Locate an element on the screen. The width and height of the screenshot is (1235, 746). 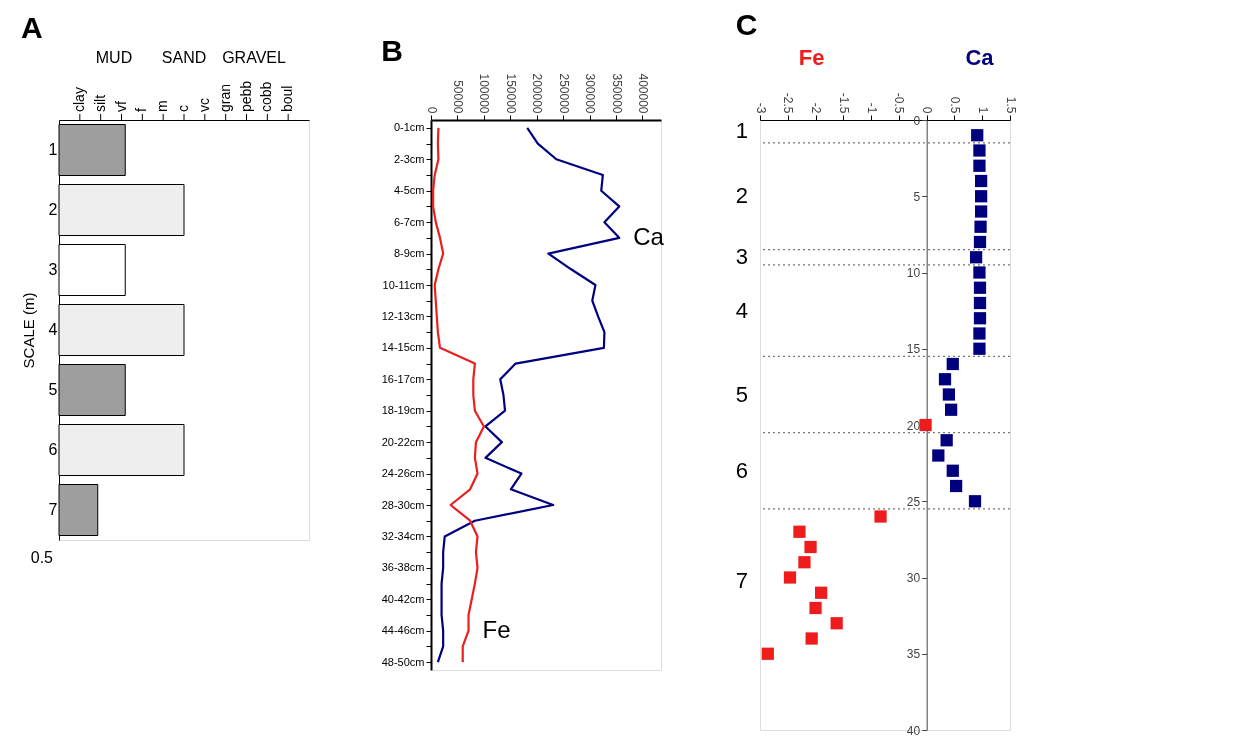
text: silt is located at coordinates (99, 103).